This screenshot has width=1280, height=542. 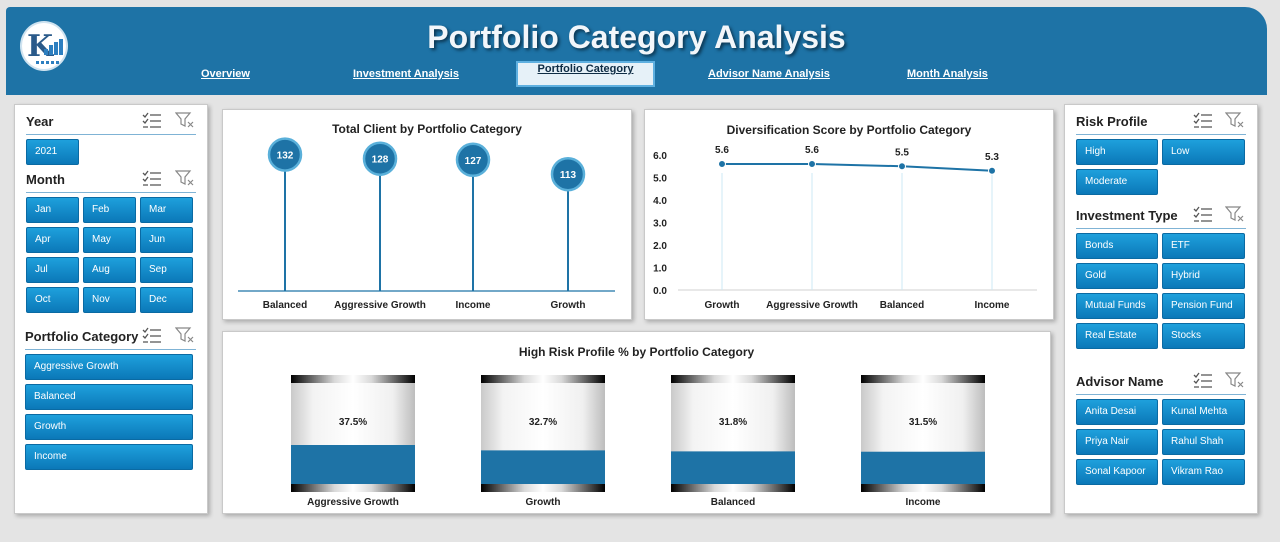 What do you see at coordinates (40, 121) in the screenshot?
I see `year-slicer-title: Year` at bounding box center [40, 121].